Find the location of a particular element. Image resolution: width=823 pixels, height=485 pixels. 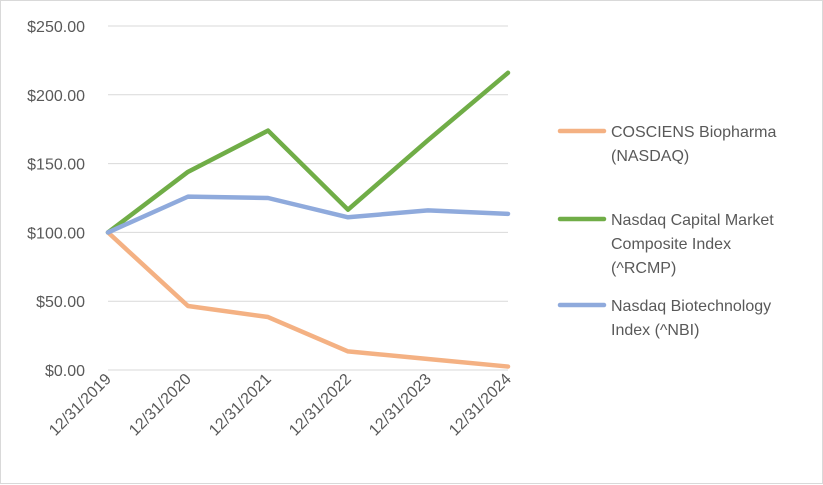

legend-label: Nasdaq Capital Market is located at coordinates (692, 220).